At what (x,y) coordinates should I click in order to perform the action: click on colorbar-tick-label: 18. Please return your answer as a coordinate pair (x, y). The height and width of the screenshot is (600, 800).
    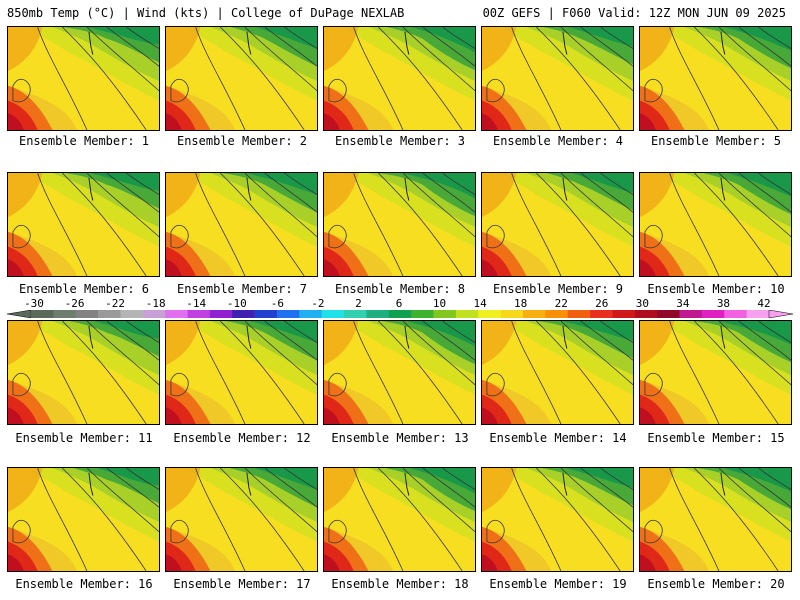
    Looking at the image, I should click on (521, 303).